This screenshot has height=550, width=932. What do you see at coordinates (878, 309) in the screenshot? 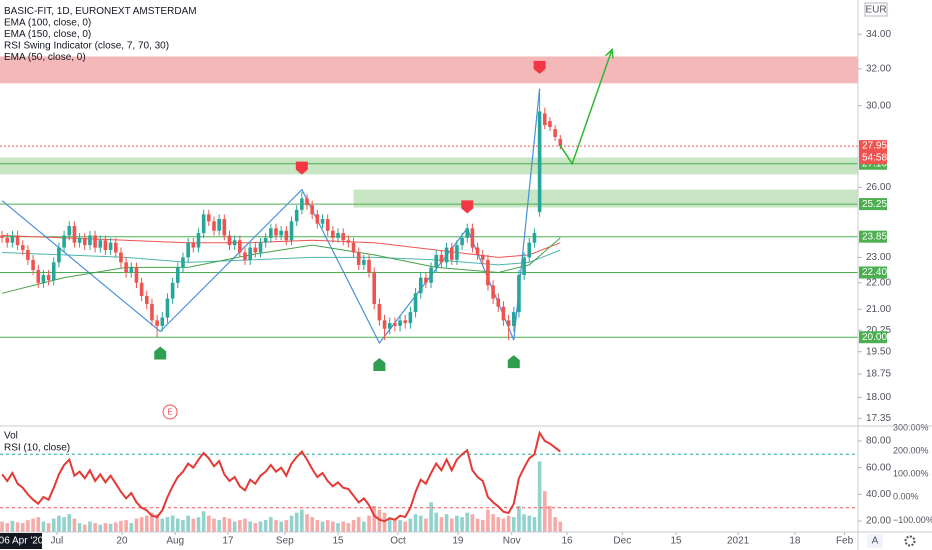
I see `y-tick-label: 21.00` at bounding box center [878, 309].